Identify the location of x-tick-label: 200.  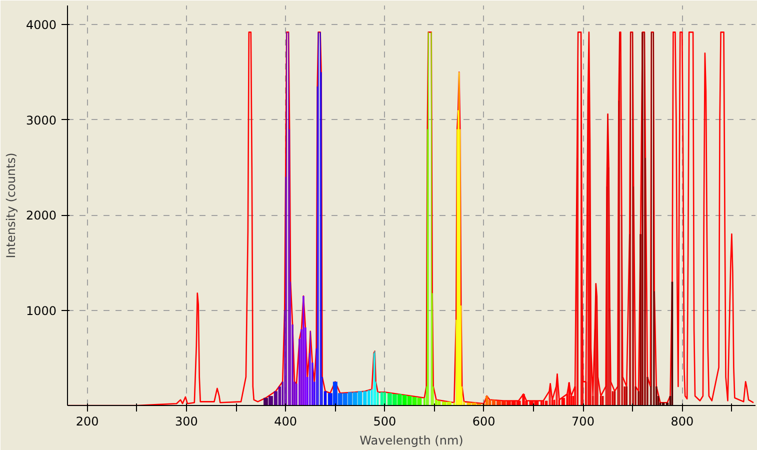
(87, 421).